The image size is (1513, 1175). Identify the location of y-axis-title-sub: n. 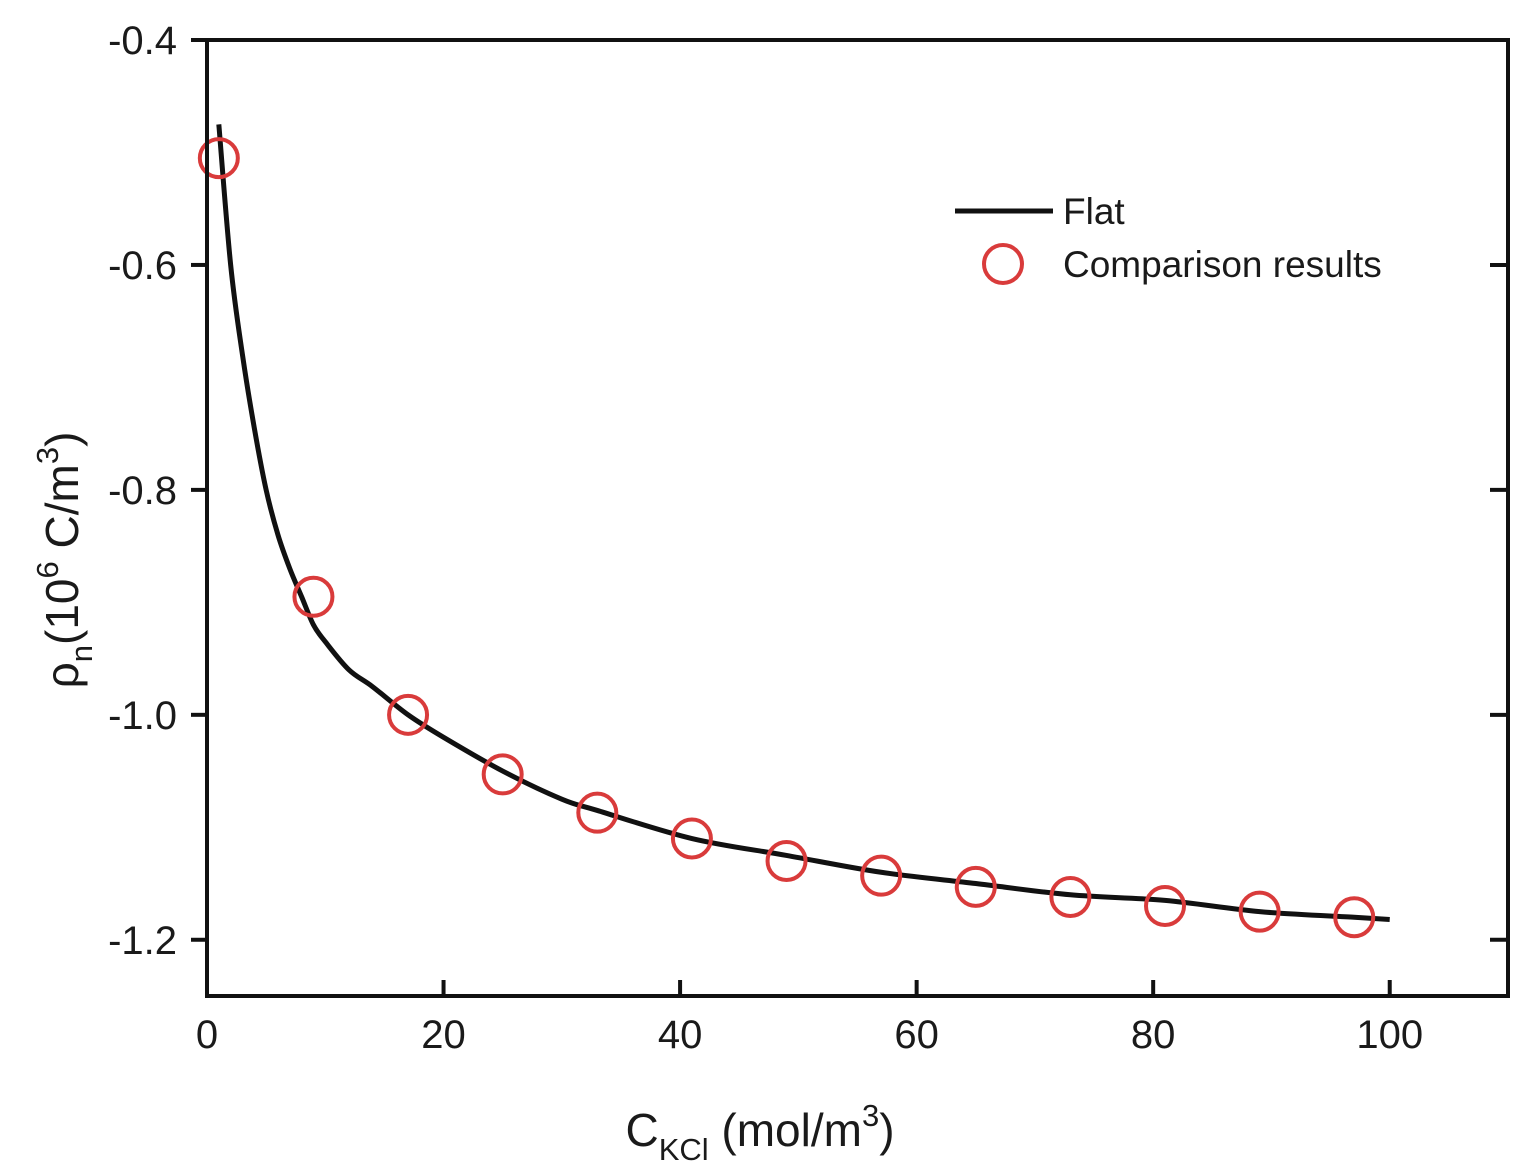
(81, 653).